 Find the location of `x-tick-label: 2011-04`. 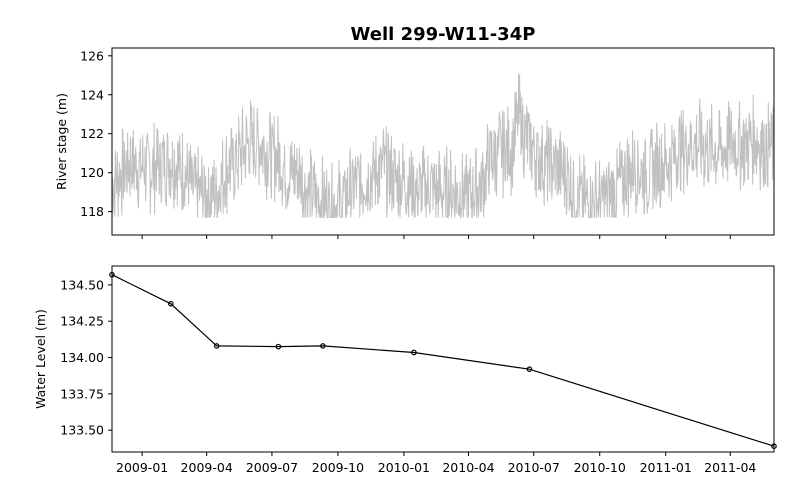

x-tick-label: 2011-04 is located at coordinates (730, 467).